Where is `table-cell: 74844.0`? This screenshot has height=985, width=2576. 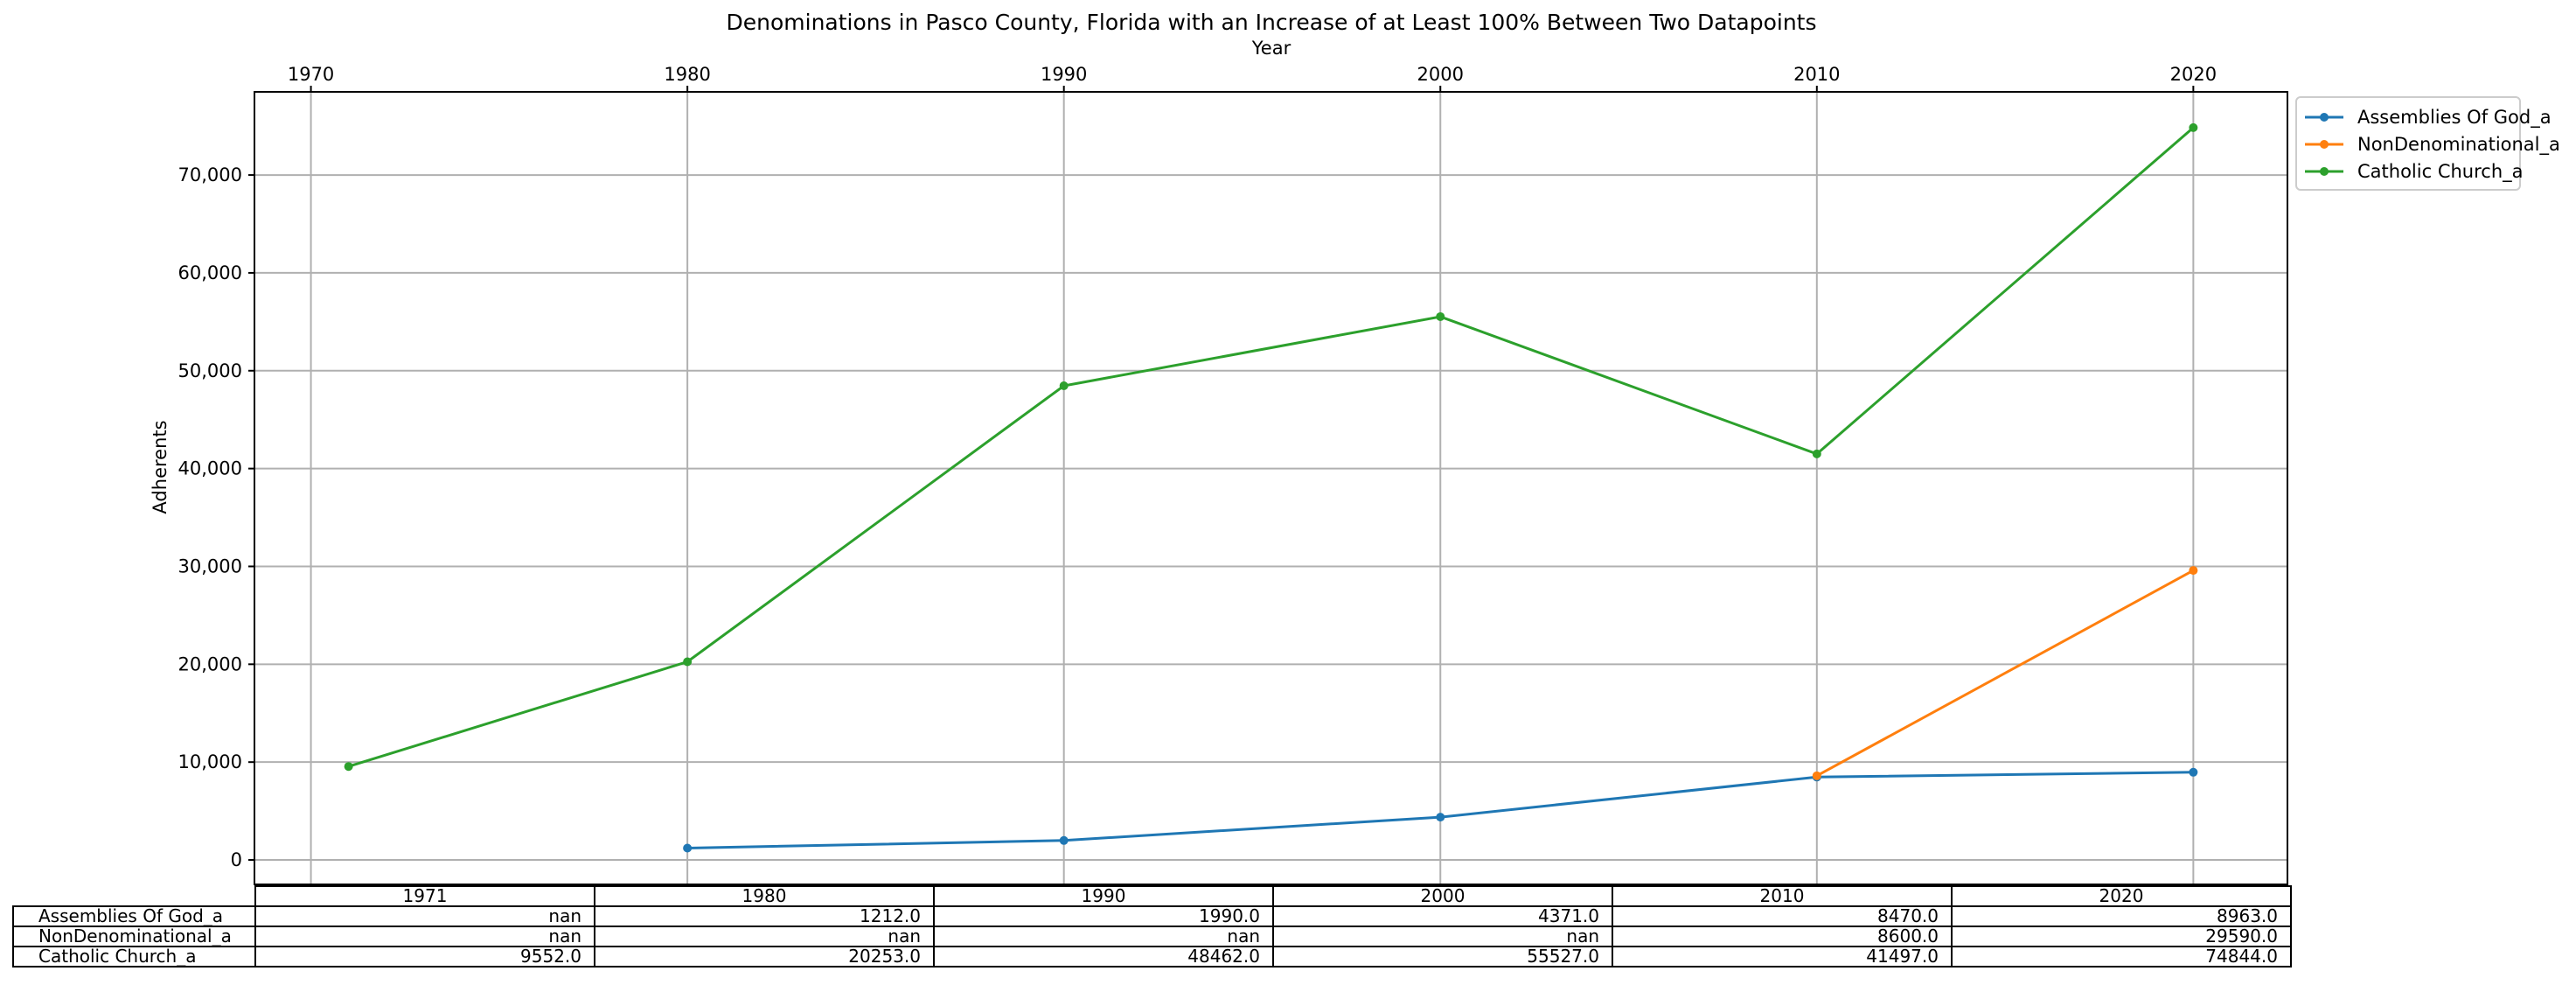 table-cell: 74844.0 is located at coordinates (2121, 957).